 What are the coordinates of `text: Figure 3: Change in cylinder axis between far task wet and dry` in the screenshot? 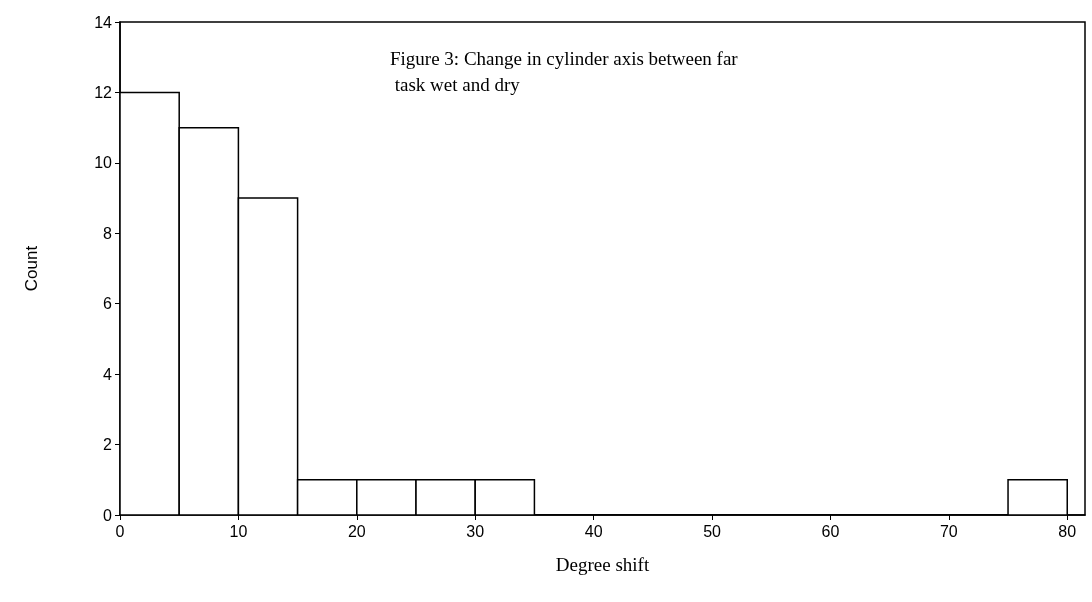 It's located at (564, 71).